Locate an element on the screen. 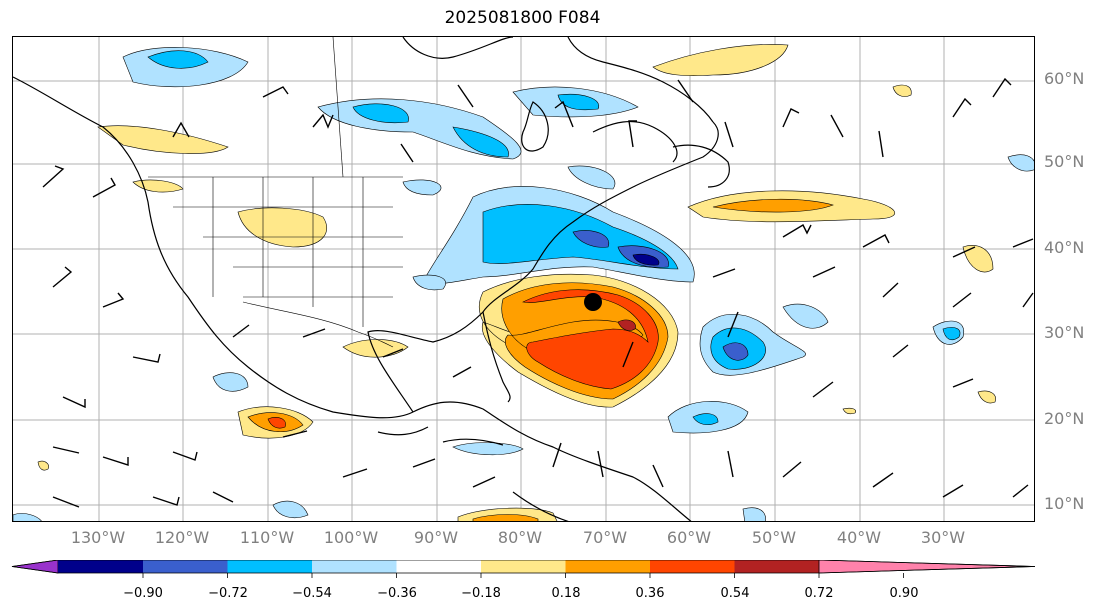 The width and height of the screenshot is (1105, 615). lat-label: 40°N is located at coordinates (1064, 247).